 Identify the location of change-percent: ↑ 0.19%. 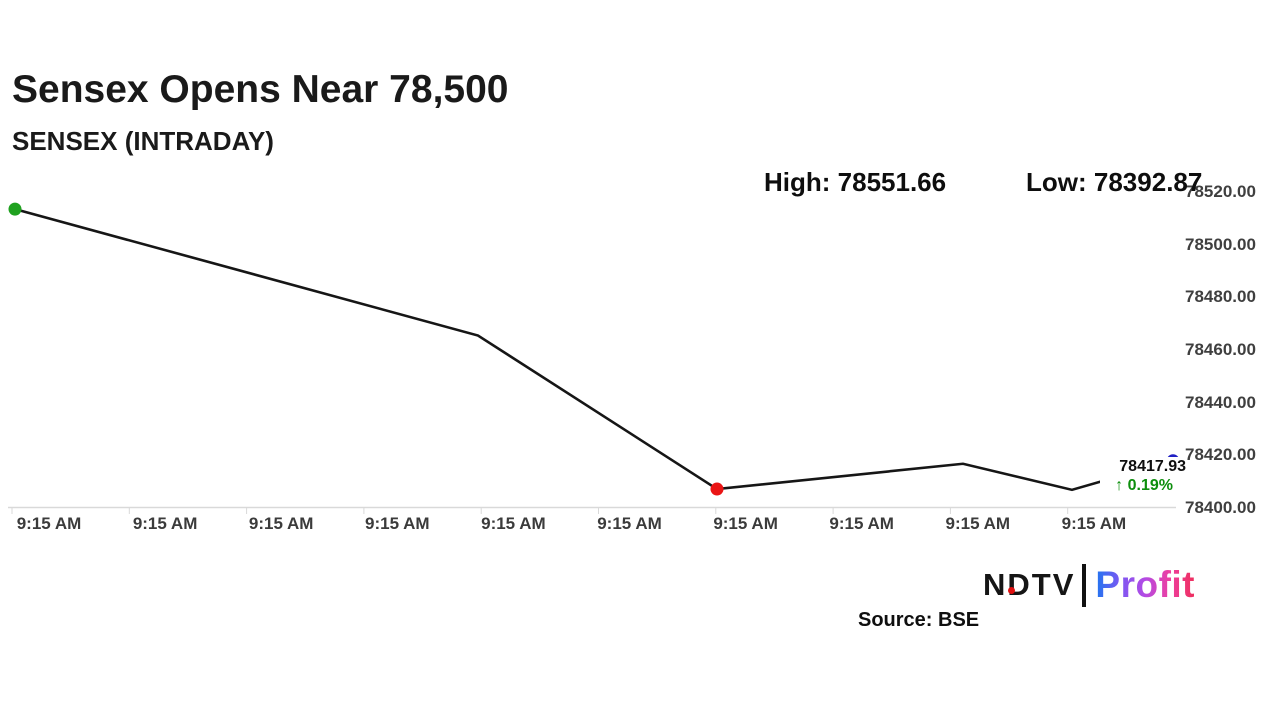
(1143, 485).